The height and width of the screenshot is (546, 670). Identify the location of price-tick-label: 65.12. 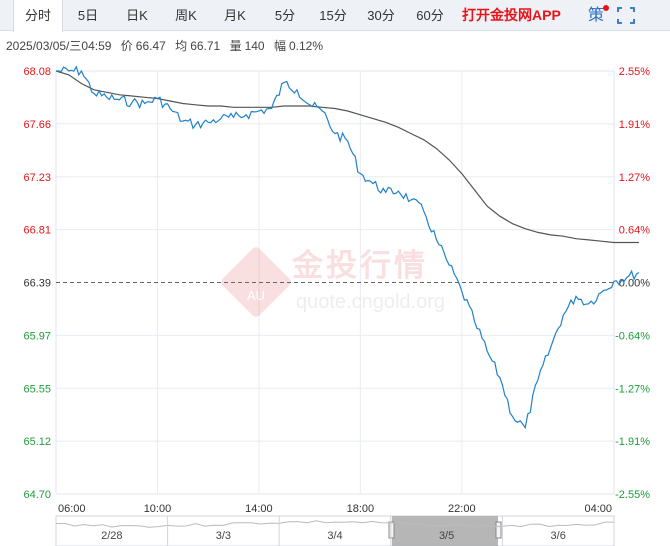
(37, 442).